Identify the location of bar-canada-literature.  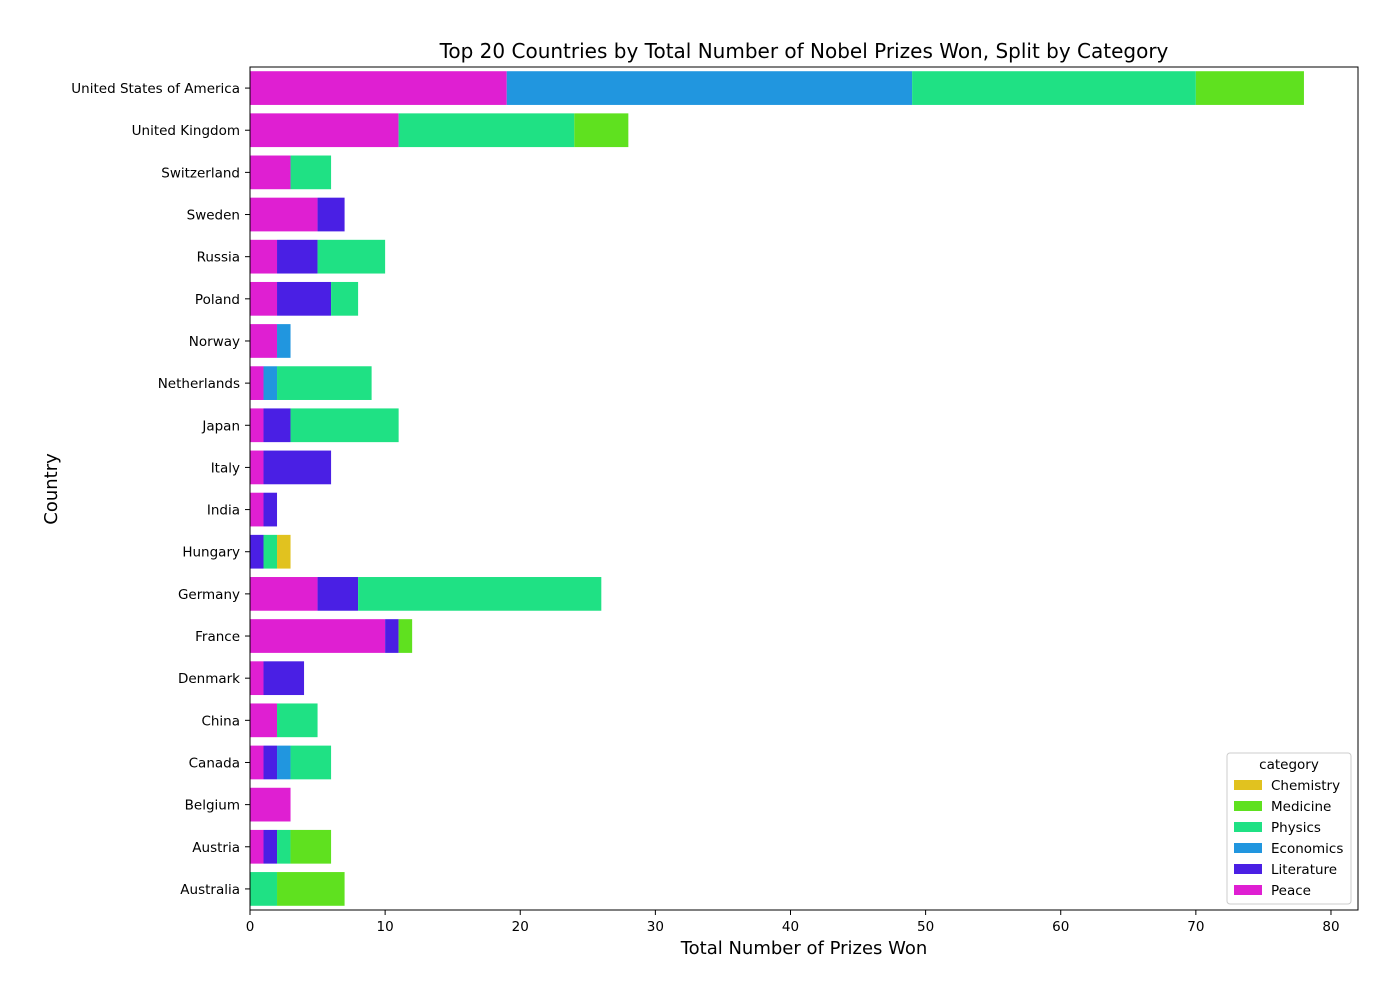
(270, 762).